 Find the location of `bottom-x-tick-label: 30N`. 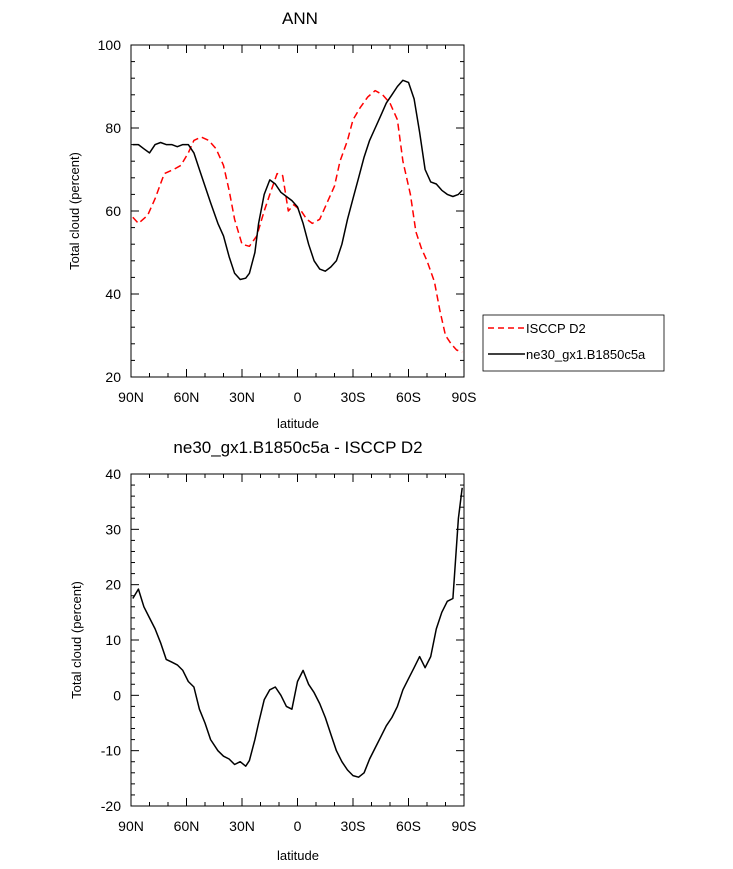

bottom-x-tick-label: 30N is located at coordinates (242, 826).